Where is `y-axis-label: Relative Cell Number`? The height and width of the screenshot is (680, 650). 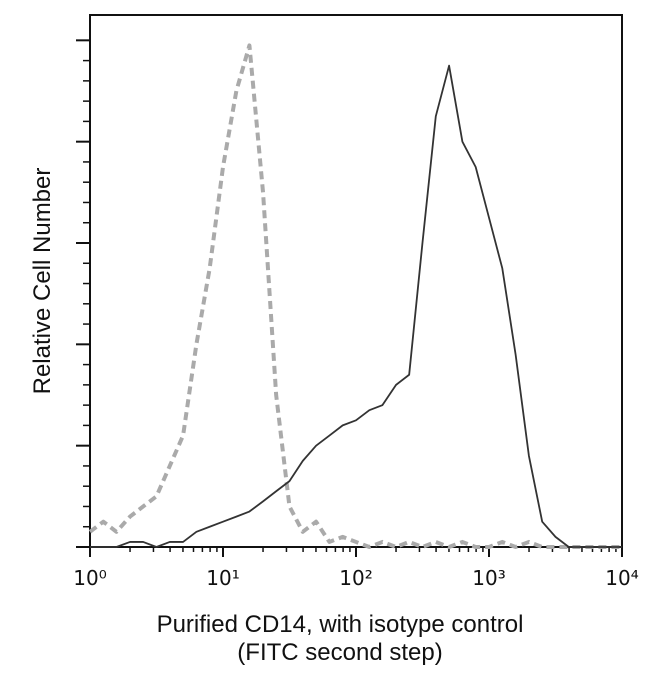
y-axis-label: Relative Cell Number is located at coordinates (42, 281).